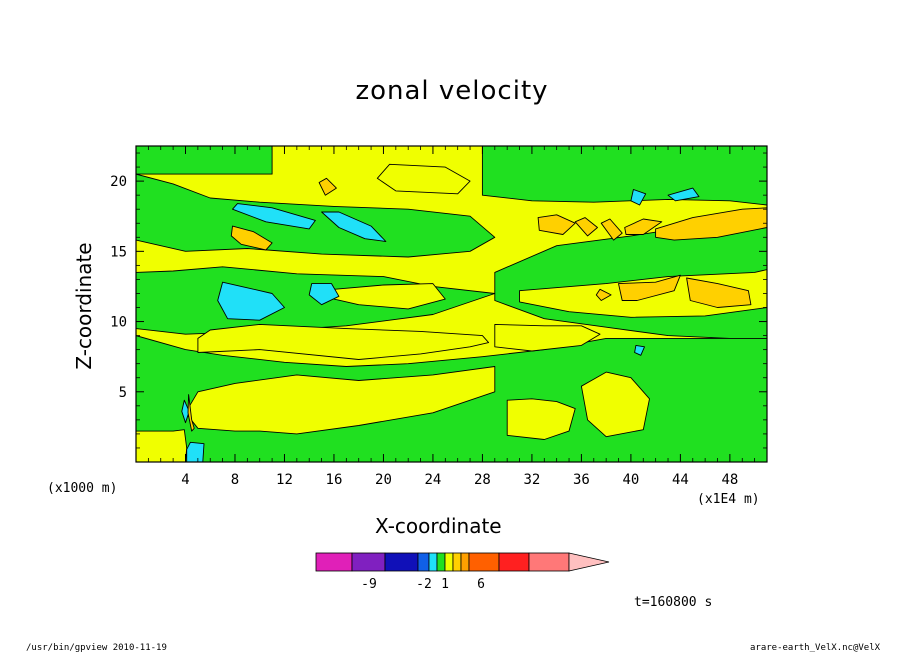  What do you see at coordinates (235, 480) in the screenshot?
I see `x-tick-label-8: 8` at bounding box center [235, 480].